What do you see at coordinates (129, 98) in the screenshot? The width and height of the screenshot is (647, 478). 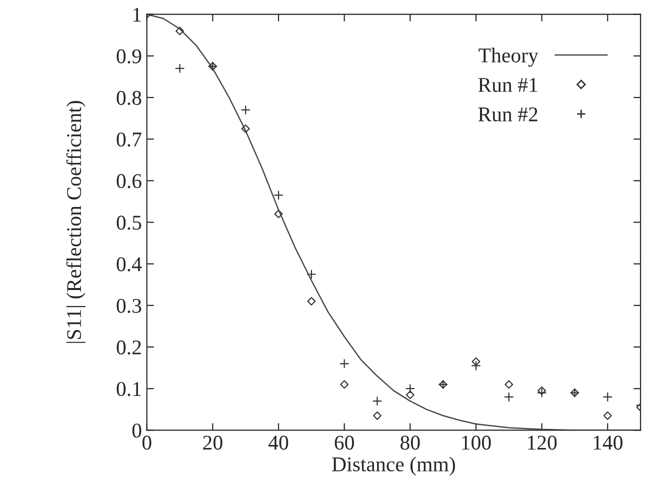 I see `y-tick-label: 0.8` at bounding box center [129, 98].